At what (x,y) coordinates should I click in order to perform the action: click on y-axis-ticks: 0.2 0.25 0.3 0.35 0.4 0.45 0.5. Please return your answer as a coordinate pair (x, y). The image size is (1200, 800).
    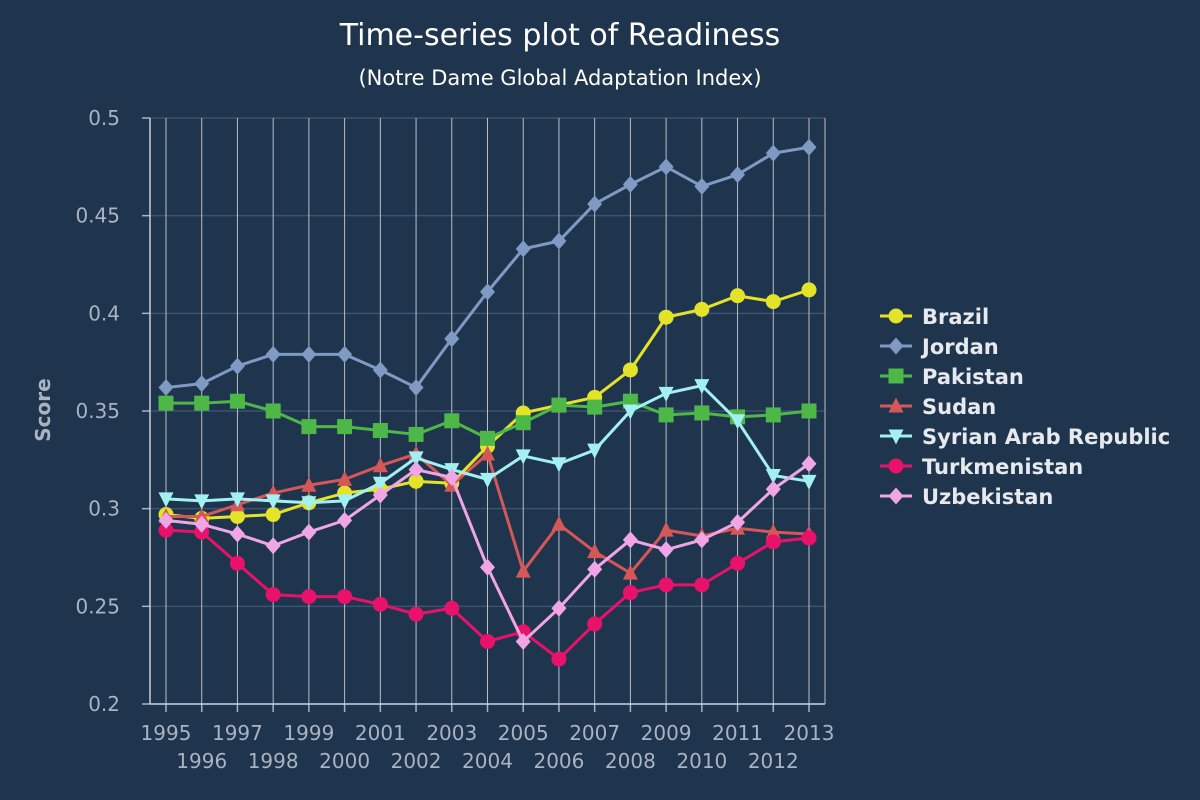
    Looking at the image, I should click on (97, 411).